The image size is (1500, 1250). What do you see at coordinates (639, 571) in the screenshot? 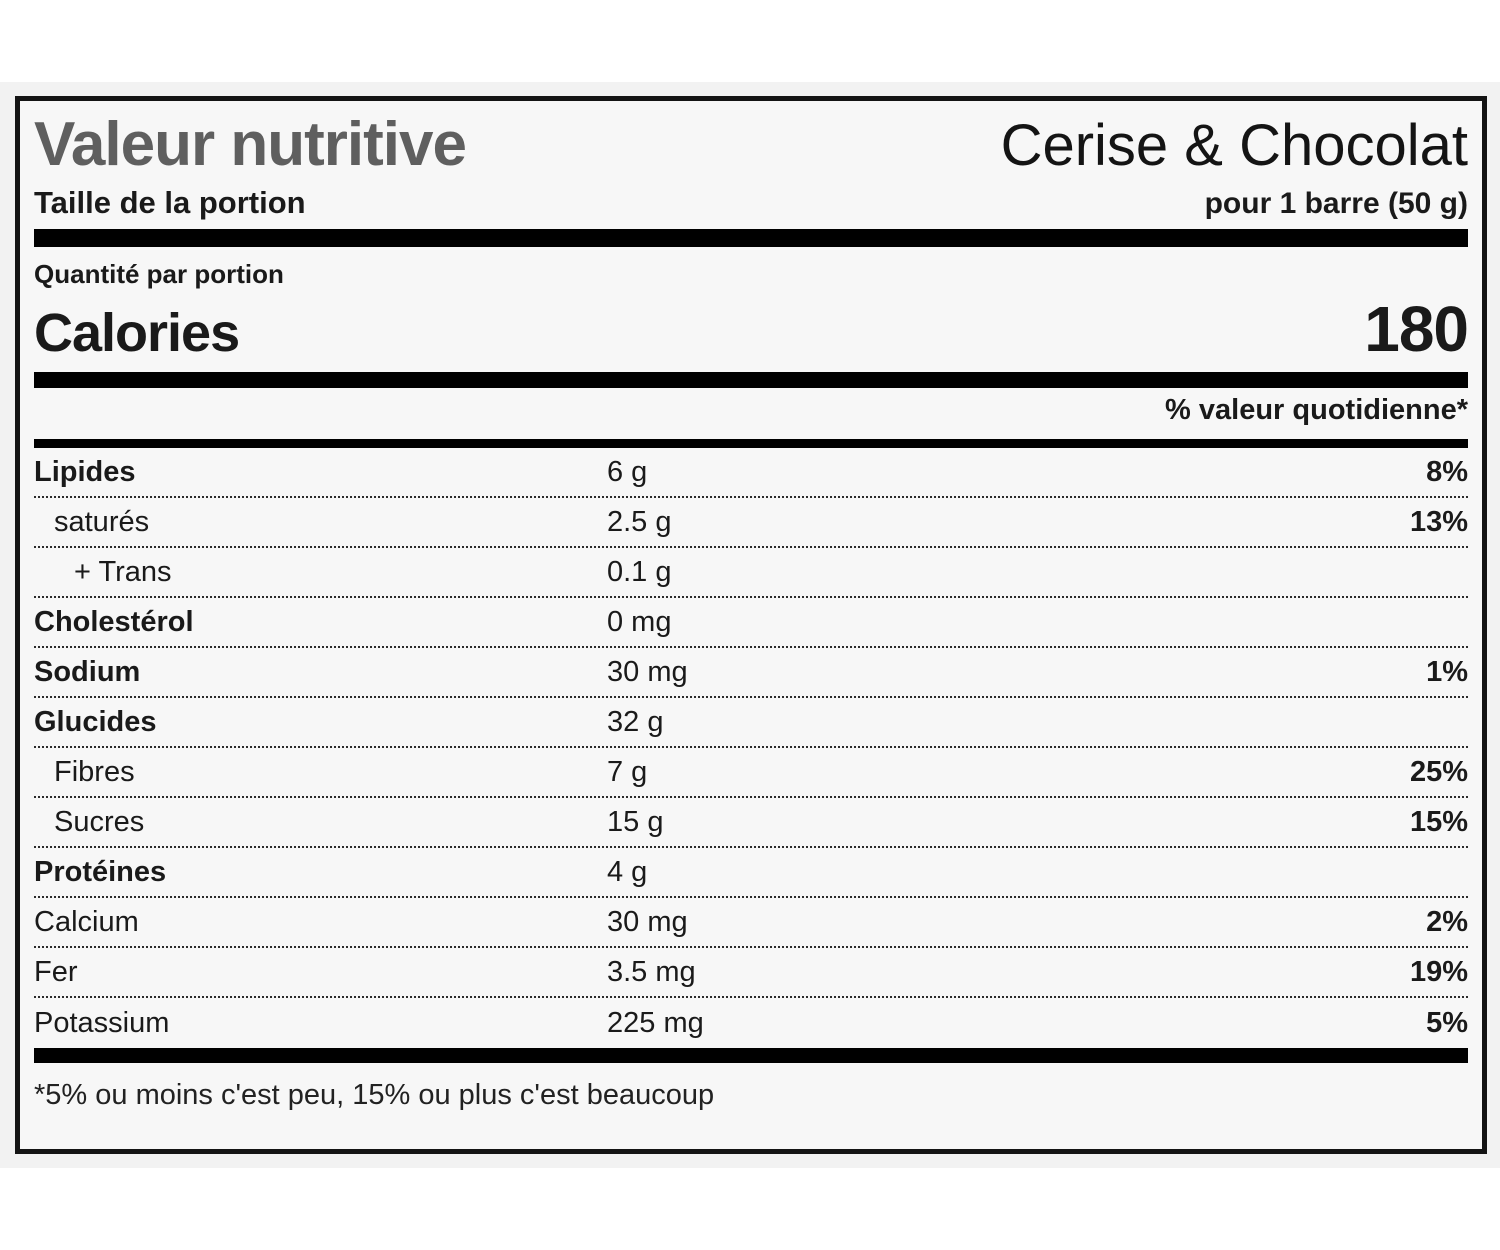
I see `nutrient-amount: 0.1 g` at bounding box center [639, 571].